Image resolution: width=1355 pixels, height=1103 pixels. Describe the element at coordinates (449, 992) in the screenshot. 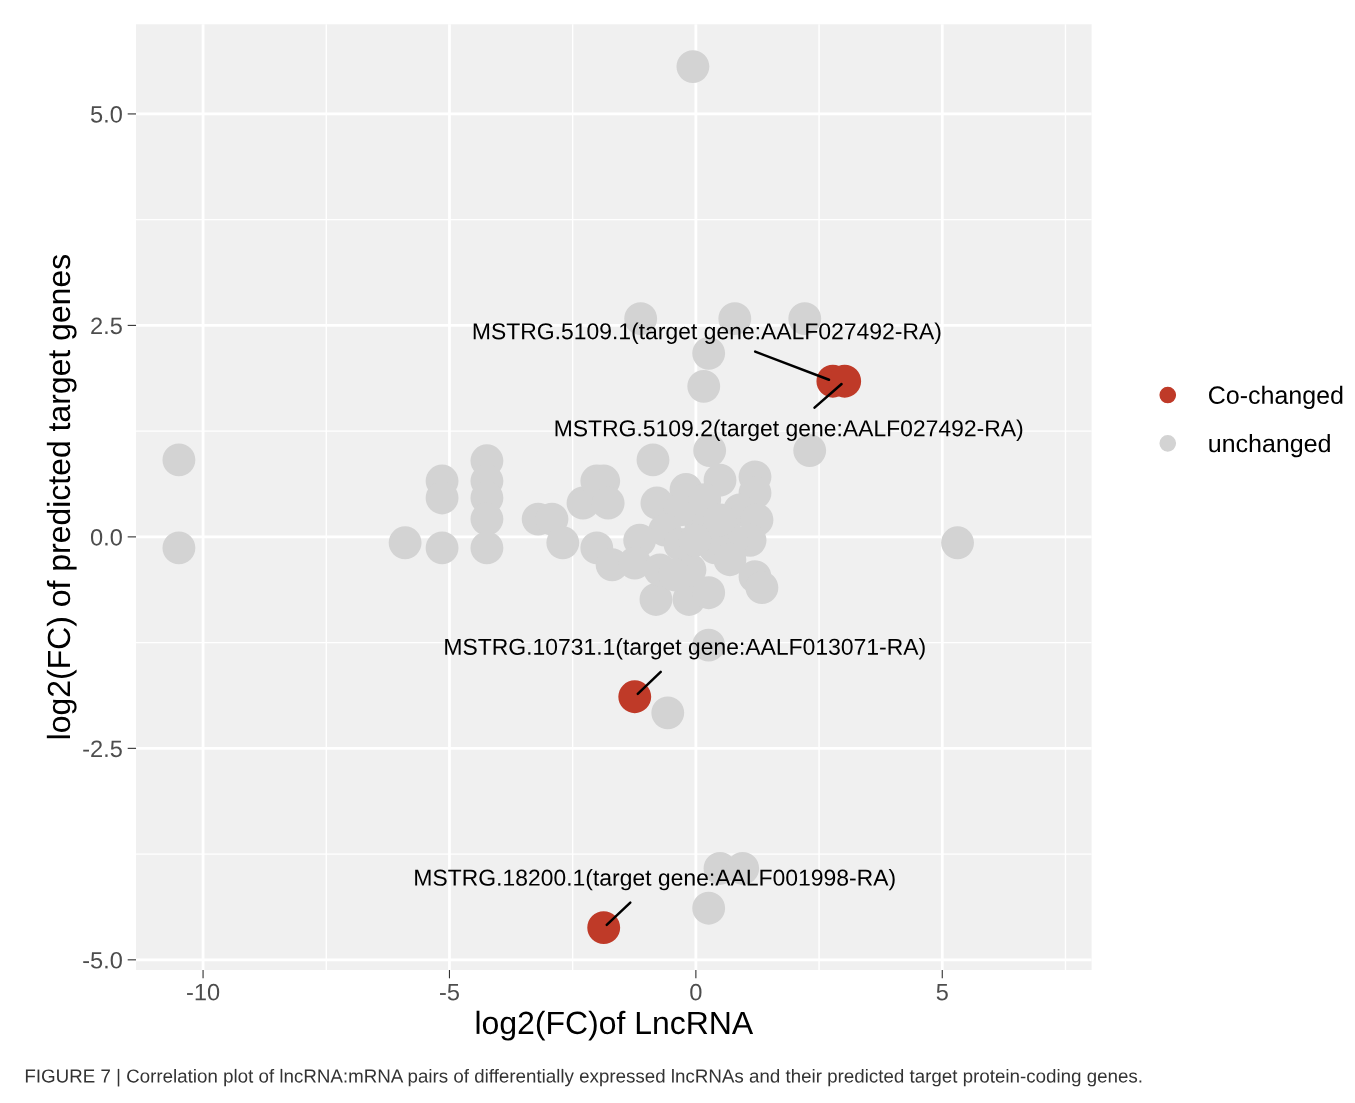

I see `x-tick-label: -5` at that location.